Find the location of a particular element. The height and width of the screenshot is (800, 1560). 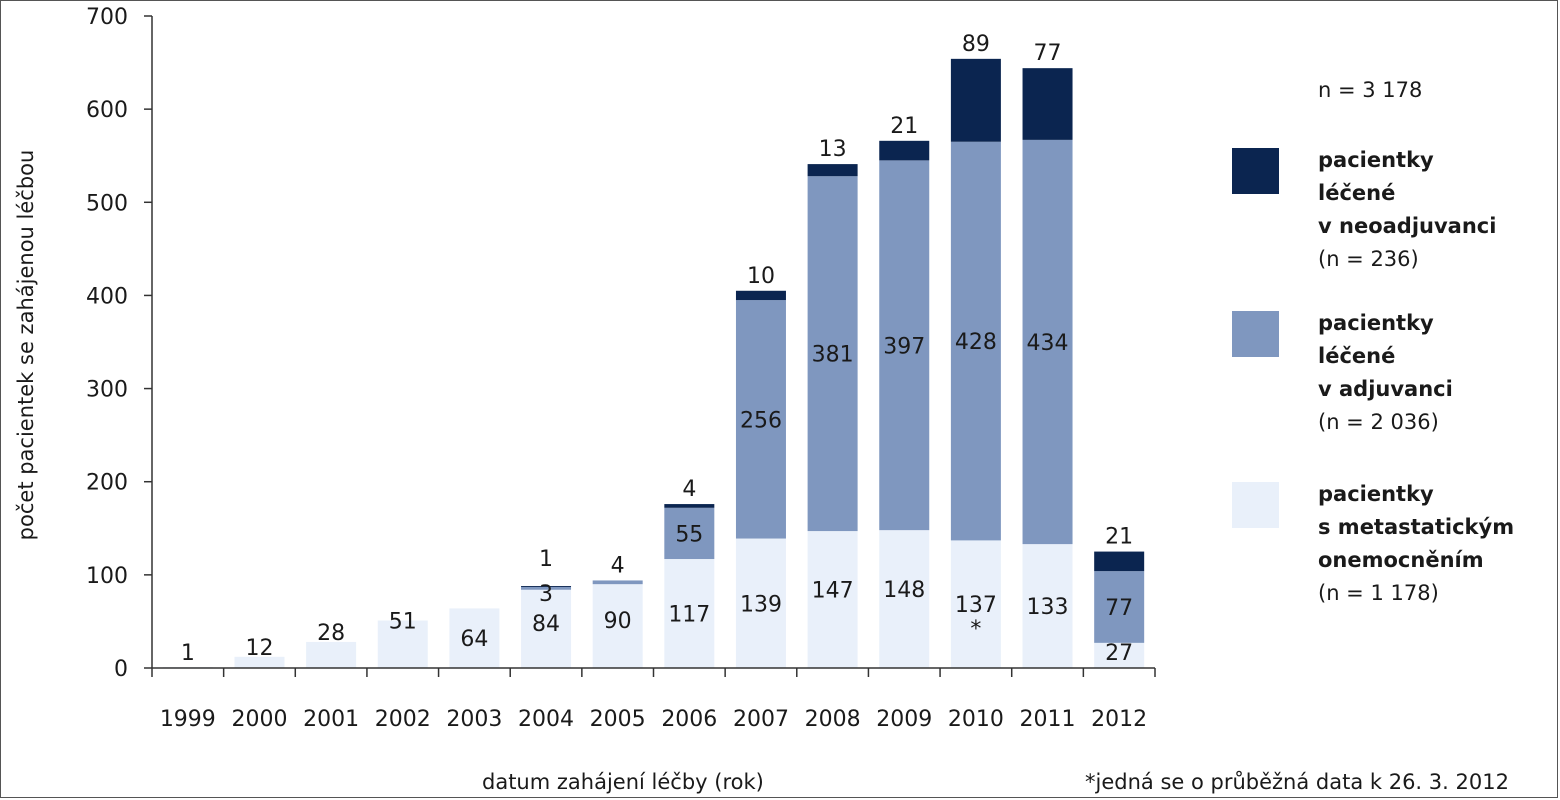

data-label-metastatic-2010: 137 is located at coordinates (976, 605).